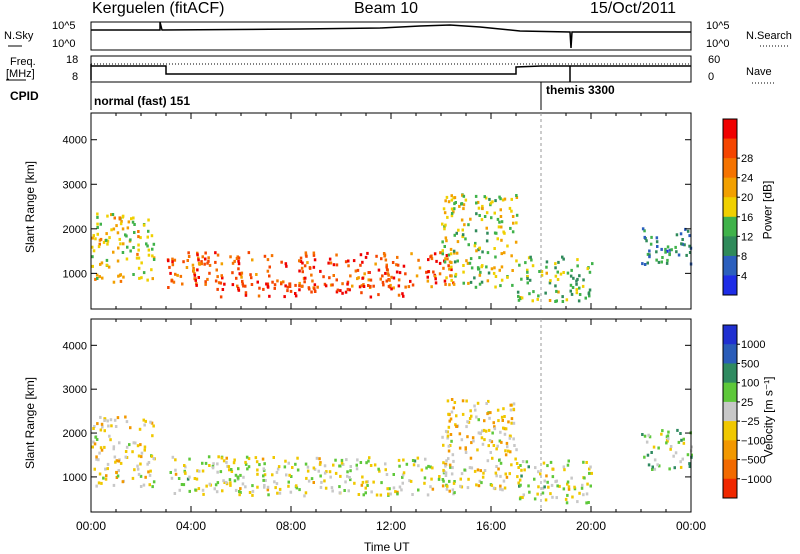 This screenshot has height=554, width=800. I want to click on y-tick-label: 3000, so click(75, 390).